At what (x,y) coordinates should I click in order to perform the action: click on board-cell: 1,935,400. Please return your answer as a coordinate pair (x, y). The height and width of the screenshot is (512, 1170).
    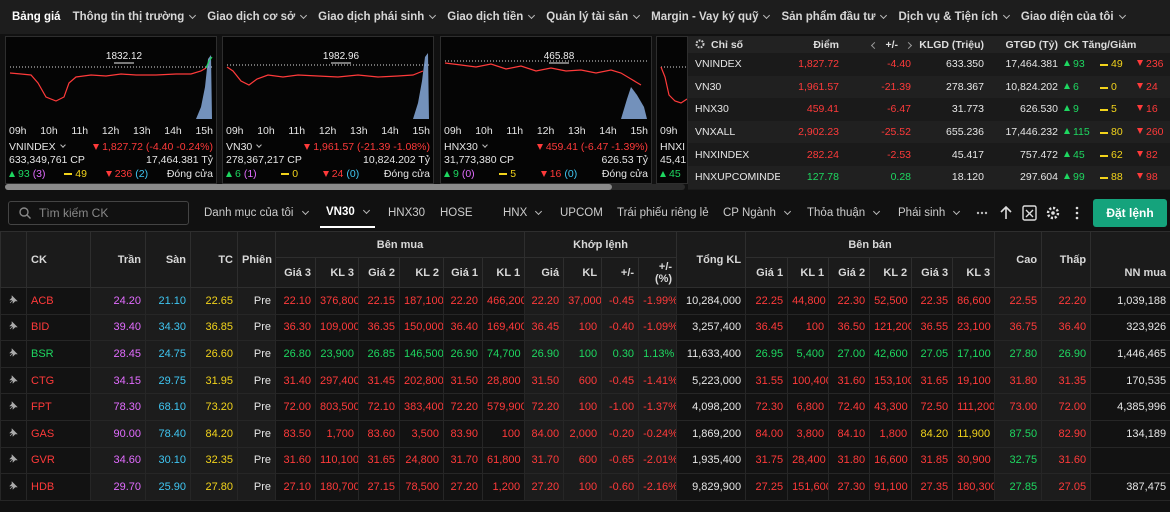
    Looking at the image, I should click on (711, 460).